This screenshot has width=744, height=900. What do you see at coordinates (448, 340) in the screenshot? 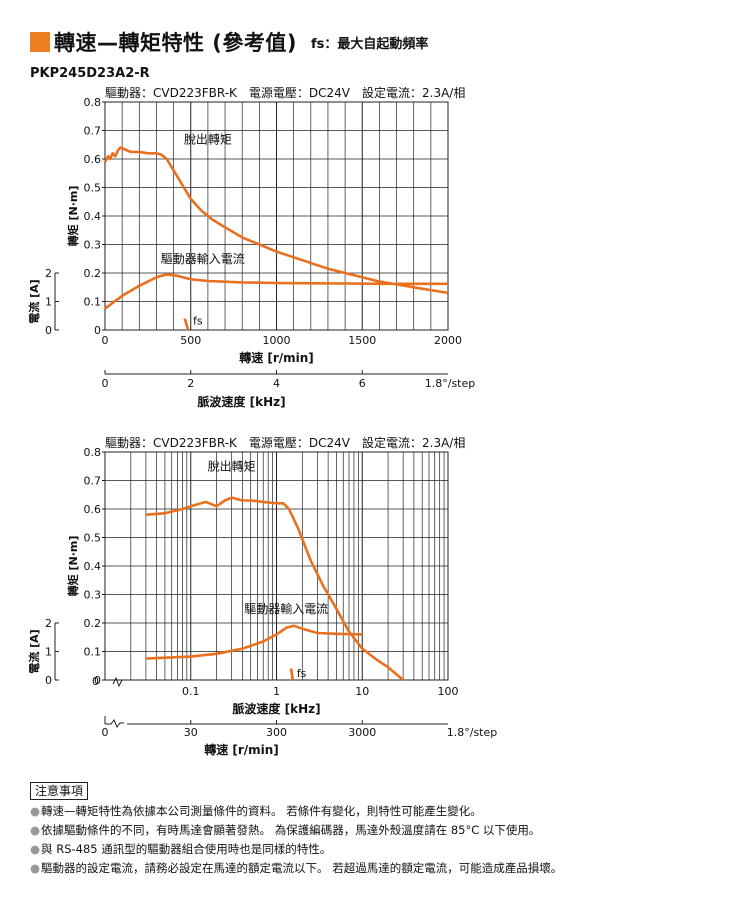
I see `x-tick-label: 2000` at bounding box center [448, 340].